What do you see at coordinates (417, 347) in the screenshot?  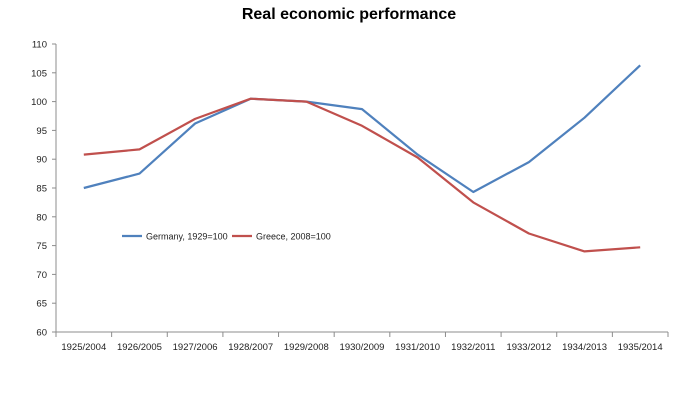 I see `x-tick-label: 1931/2010` at bounding box center [417, 347].